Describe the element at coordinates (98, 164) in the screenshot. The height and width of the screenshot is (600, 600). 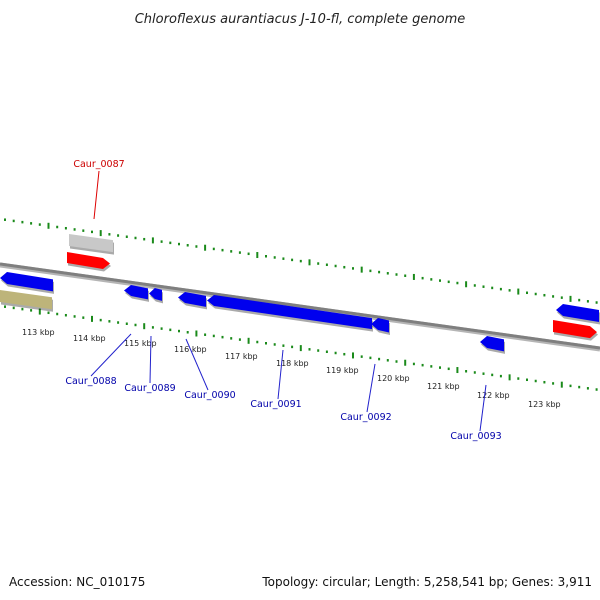
I see `gene-label: Caur_0087` at that location.